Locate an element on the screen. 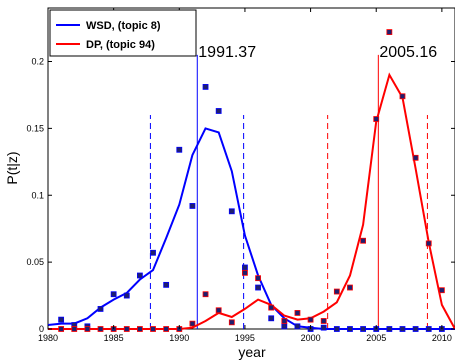 This screenshot has width=455, height=361. x-axis-label: year is located at coordinates (252, 352).